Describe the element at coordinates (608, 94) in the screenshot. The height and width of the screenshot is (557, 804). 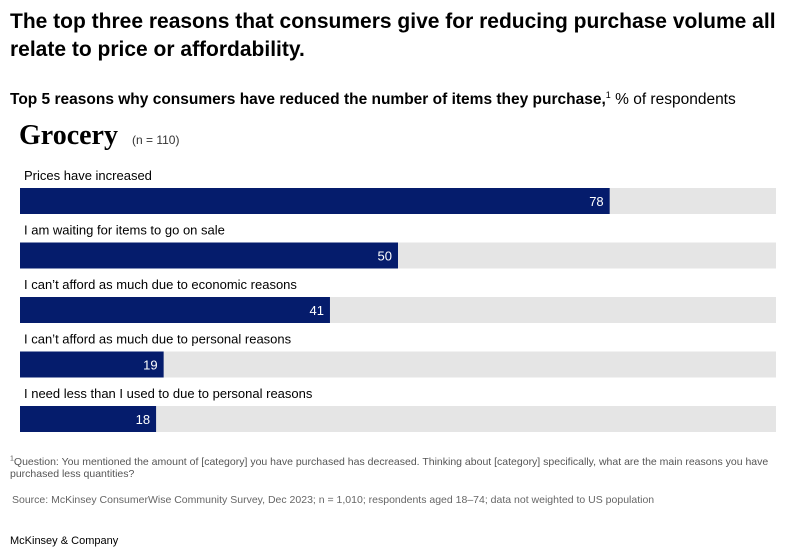
I see `footnote-marker: 1` at that location.